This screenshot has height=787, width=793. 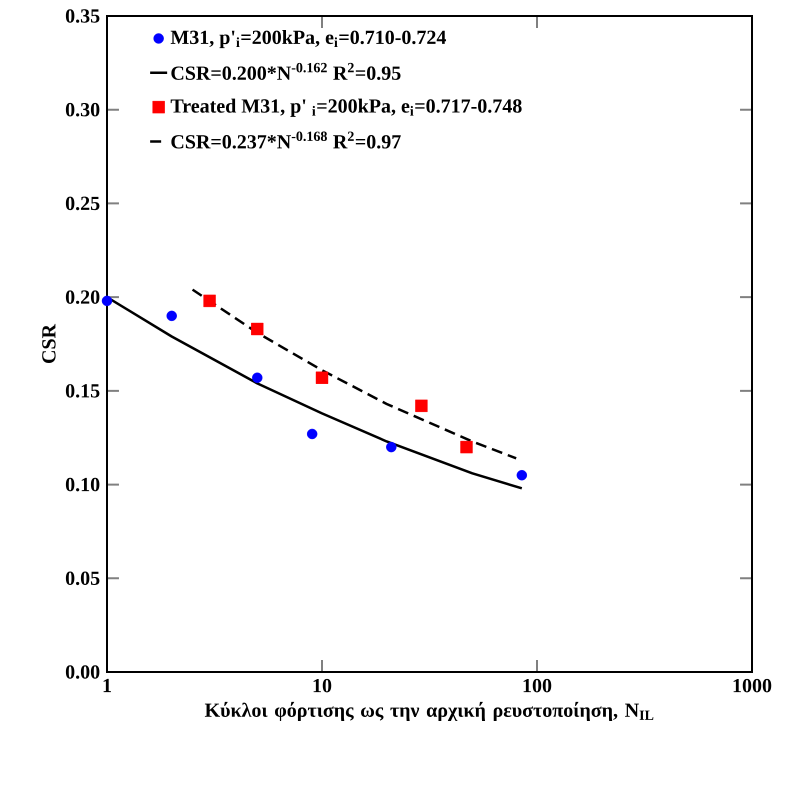 I want to click on y-tick-label: 0.00, so click(x=83, y=672).